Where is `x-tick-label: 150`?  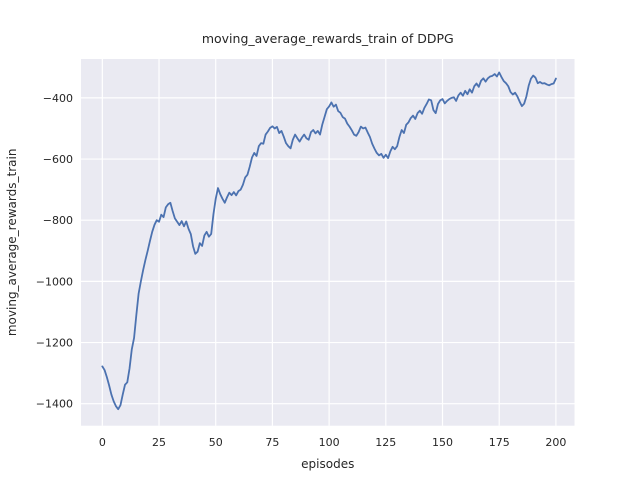
x-tick-label: 150 is located at coordinates (442, 442).